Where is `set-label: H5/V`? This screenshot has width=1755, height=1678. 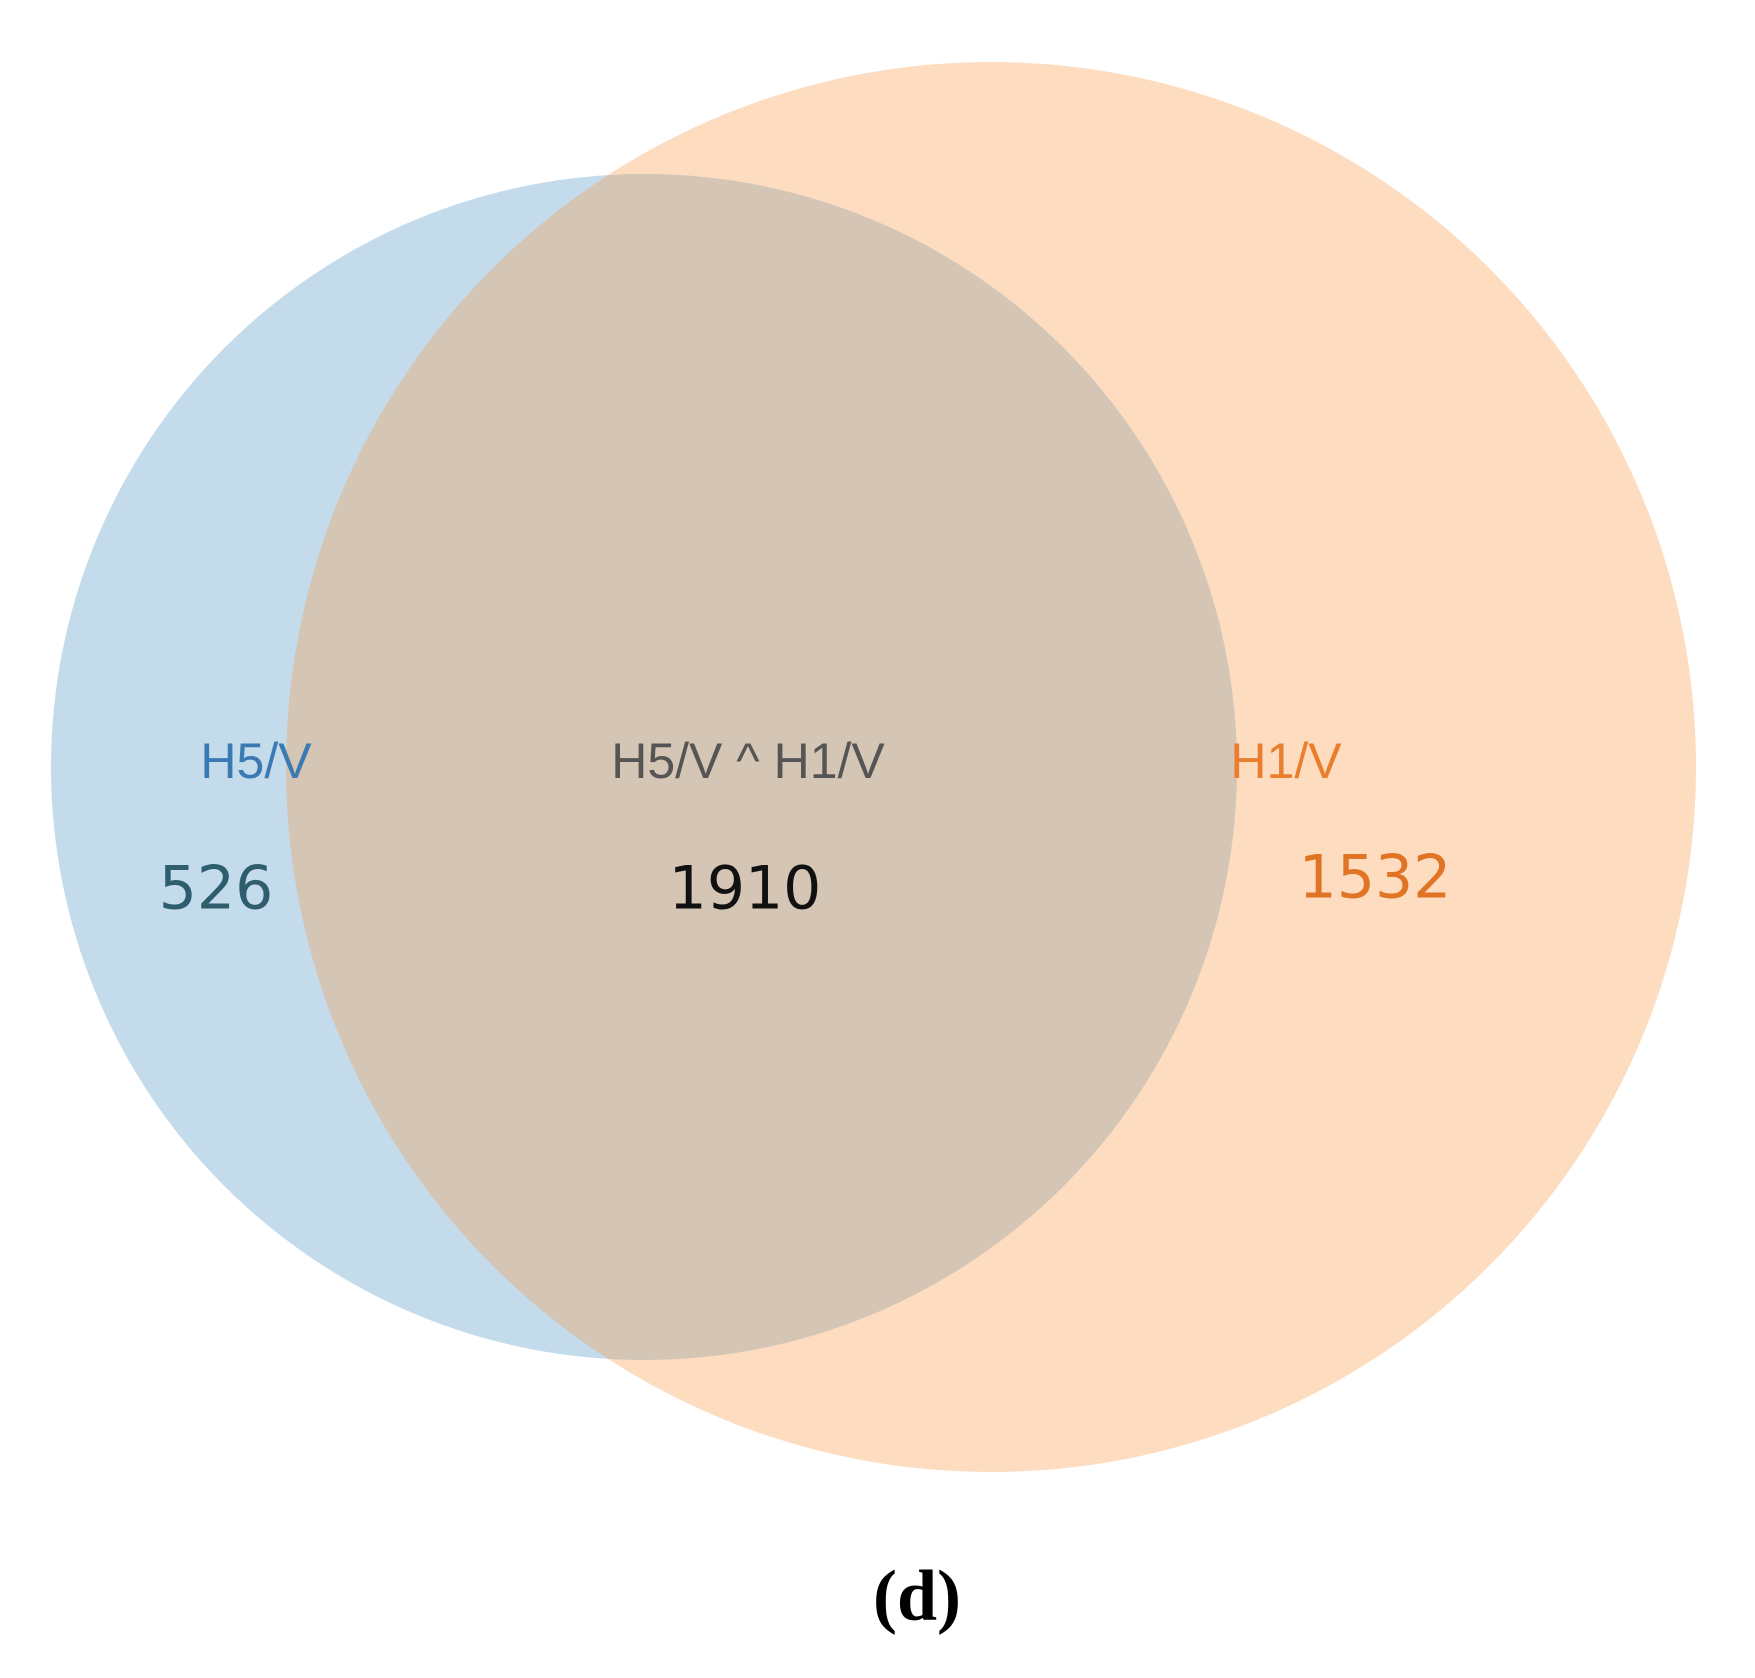
set-label: H5/V is located at coordinates (256, 761).